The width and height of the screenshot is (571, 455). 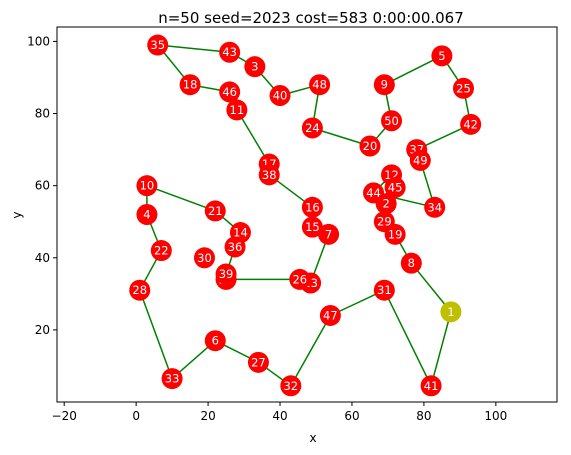 I want to click on node-label: 32, so click(x=290, y=386).